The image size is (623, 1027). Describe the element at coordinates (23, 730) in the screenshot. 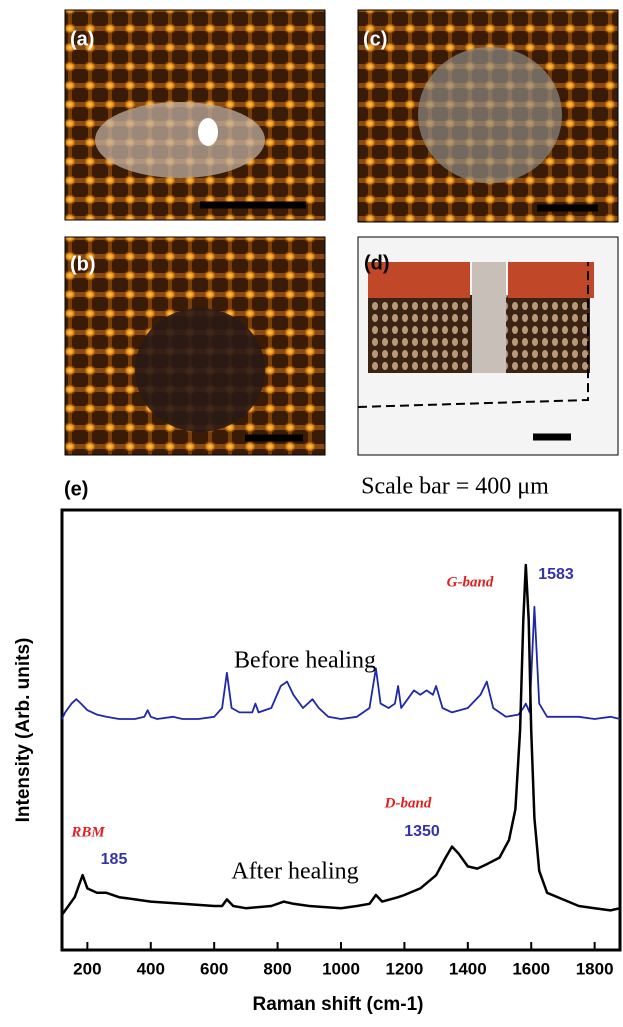

I see `y-axis-title: Intensity (Arb. units)` at that location.